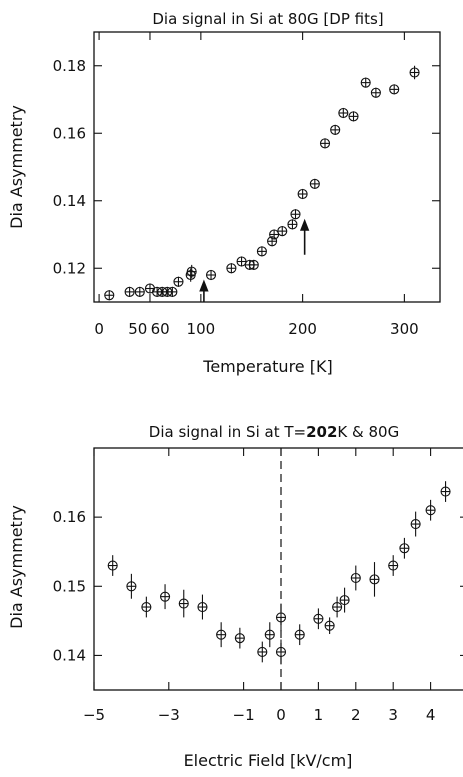 Image resolution: width=463 pixels, height=777 pixels. Describe the element at coordinates (69, 133) in the screenshot. I see `chart-top-ytick-label: 0.16` at that location.